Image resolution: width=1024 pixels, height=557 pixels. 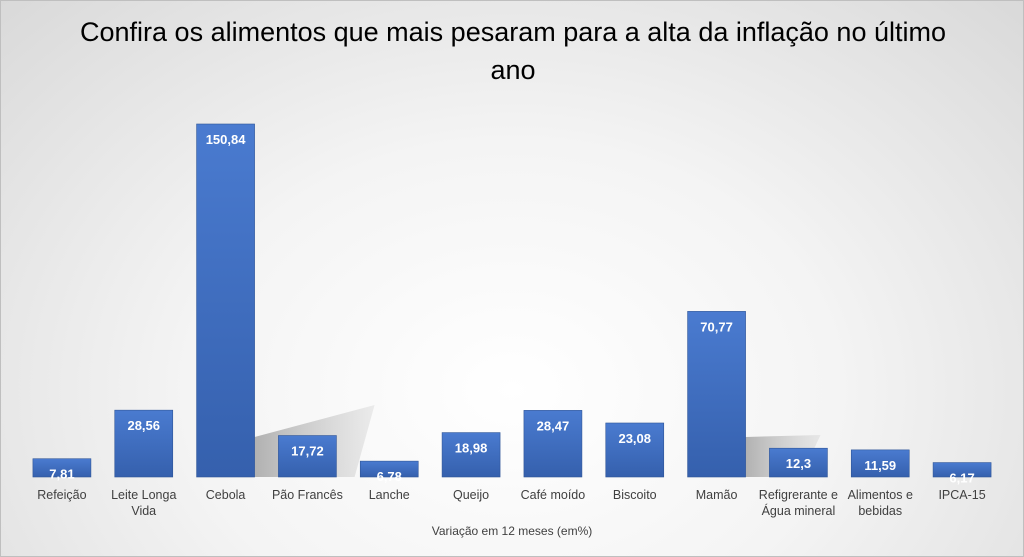 I want to click on x-tick-label: Alimentos e bebidas, so click(x=880, y=503).